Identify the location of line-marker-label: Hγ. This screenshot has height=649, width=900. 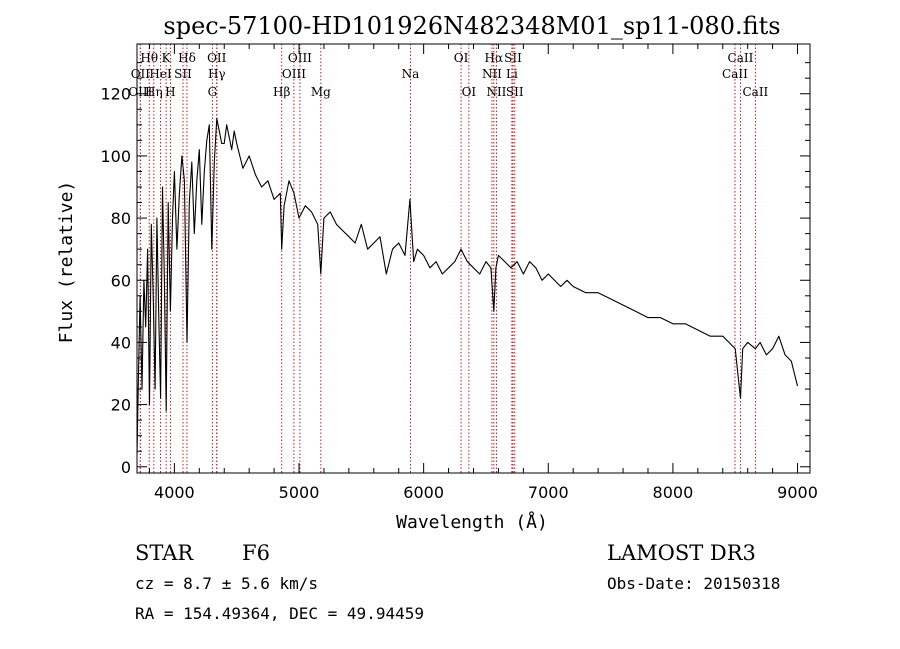
(217, 74).